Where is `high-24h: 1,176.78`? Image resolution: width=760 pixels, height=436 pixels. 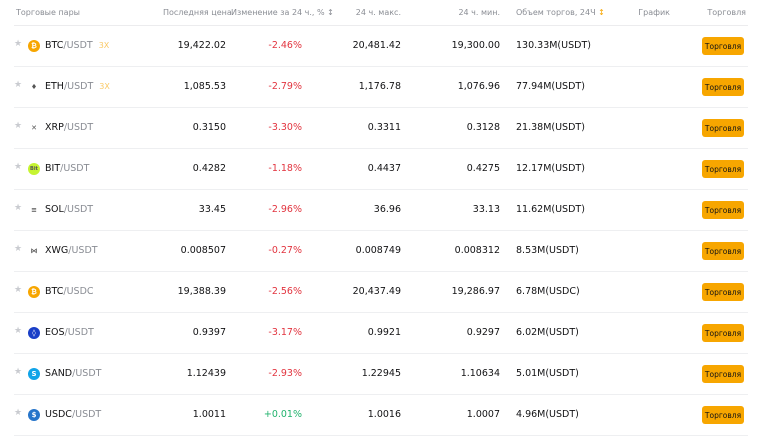
high-24h: 1,176.78 is located at coordinates (379, 86).